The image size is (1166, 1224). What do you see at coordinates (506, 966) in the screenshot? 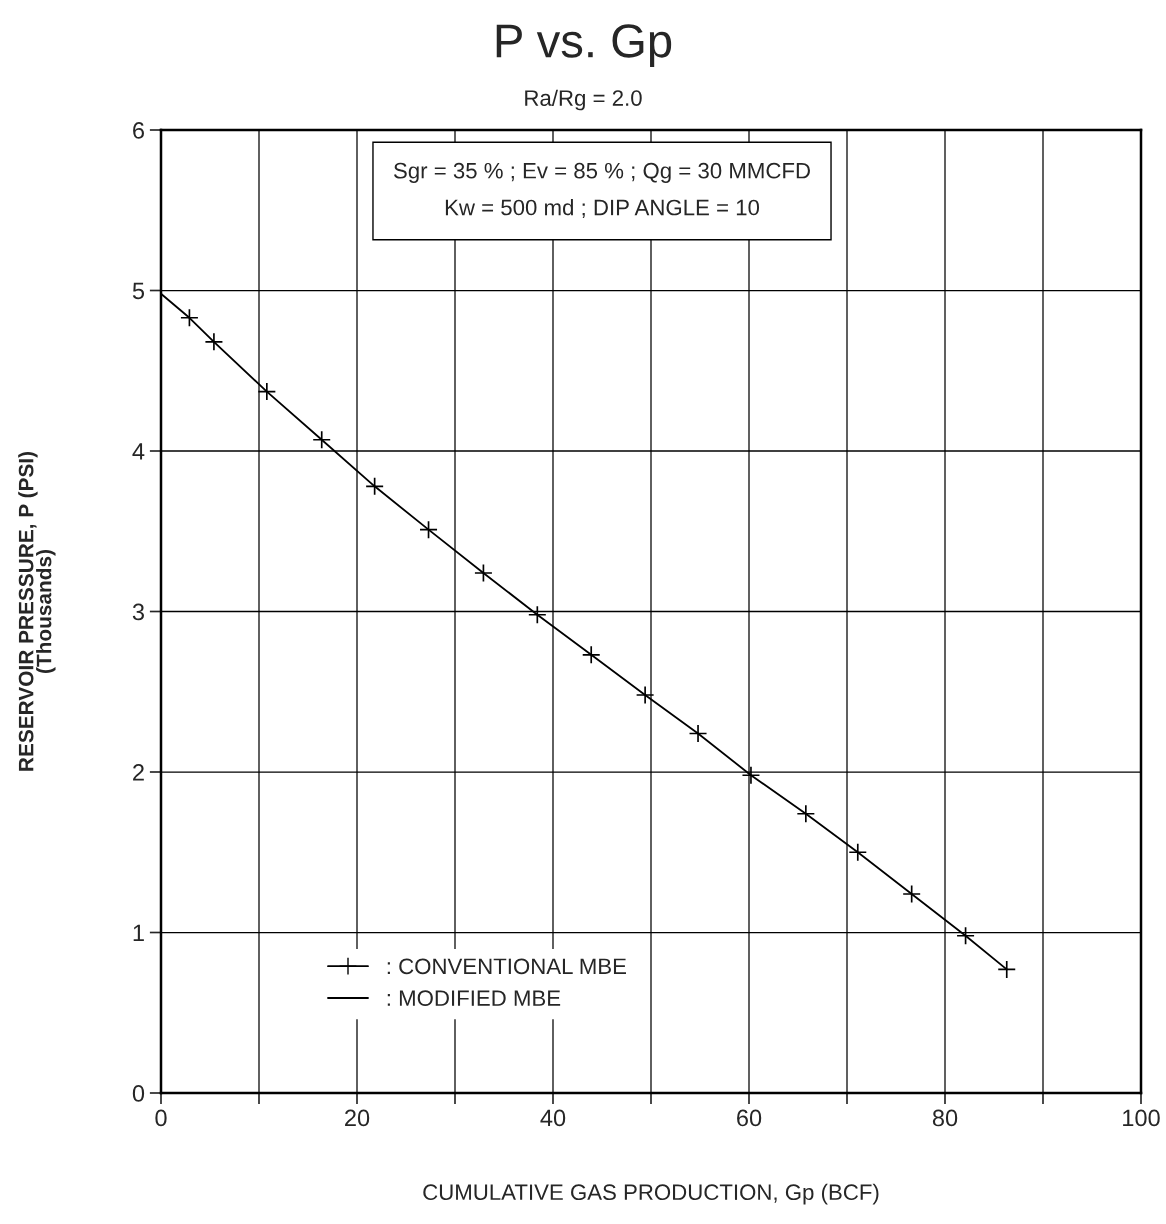
I see `legend-label: : CONVENTIONAL MBE` at bounding box center [506, 966].